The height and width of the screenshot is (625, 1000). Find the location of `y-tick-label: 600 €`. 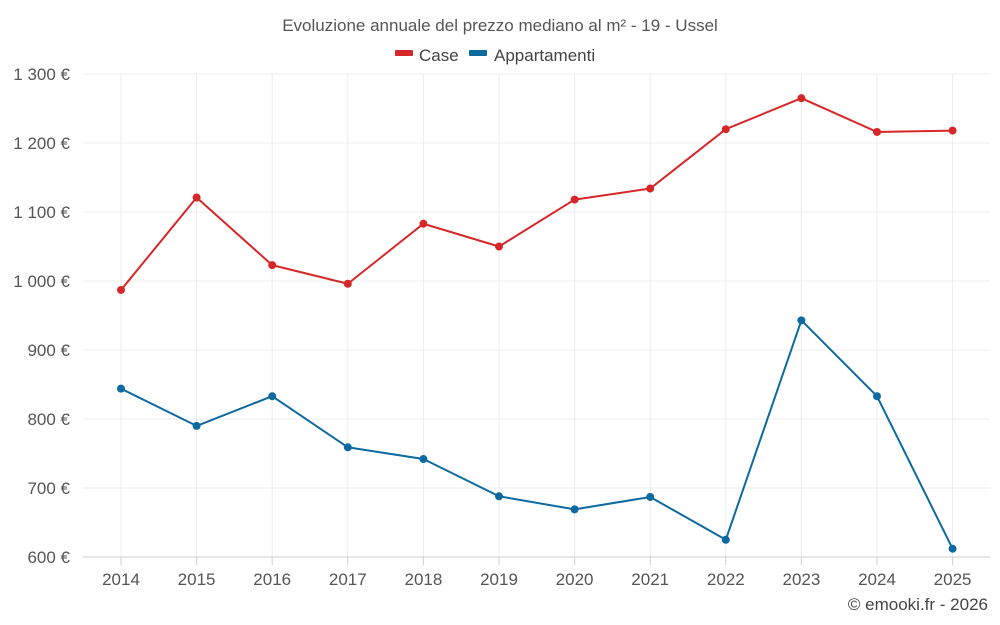

y-tick-label: 600 € is located at coordinates (48, 557).